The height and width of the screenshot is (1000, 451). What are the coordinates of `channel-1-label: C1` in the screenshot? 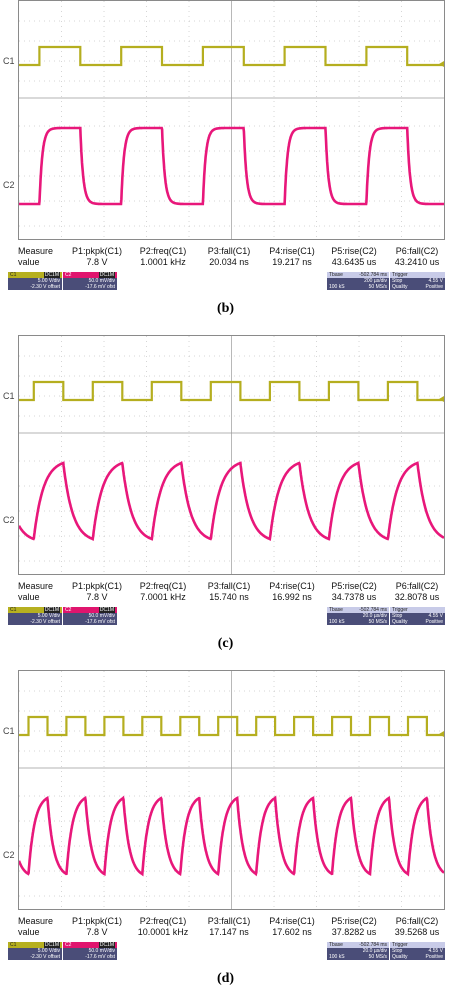 It's located at (9, 61).